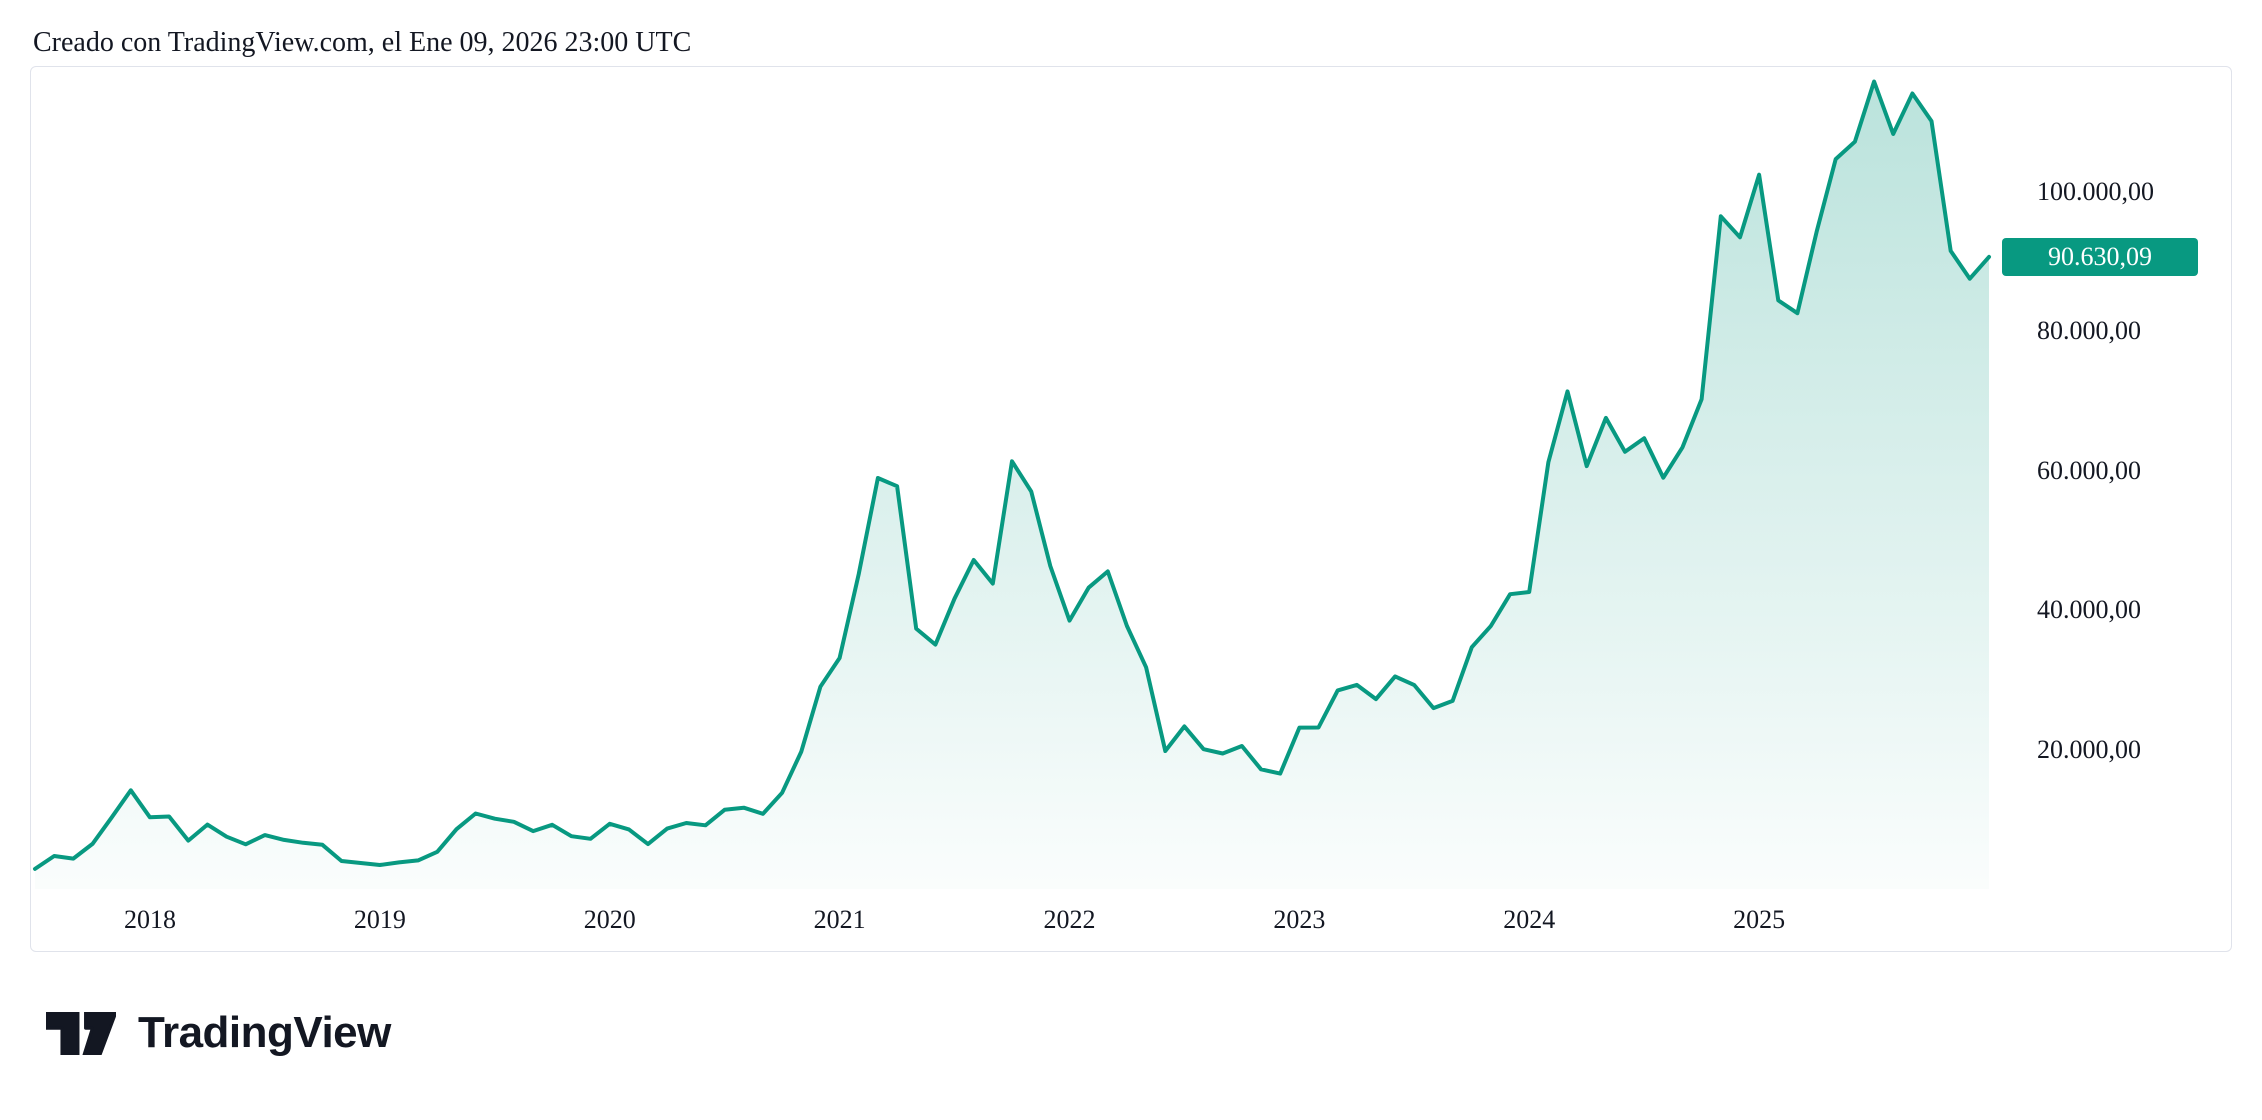 This screenshot has width=2262, height=1120. Describe the element at coordinates (1299, 919) in the screenshot. I see `time-scale-label: 2023` at that location.